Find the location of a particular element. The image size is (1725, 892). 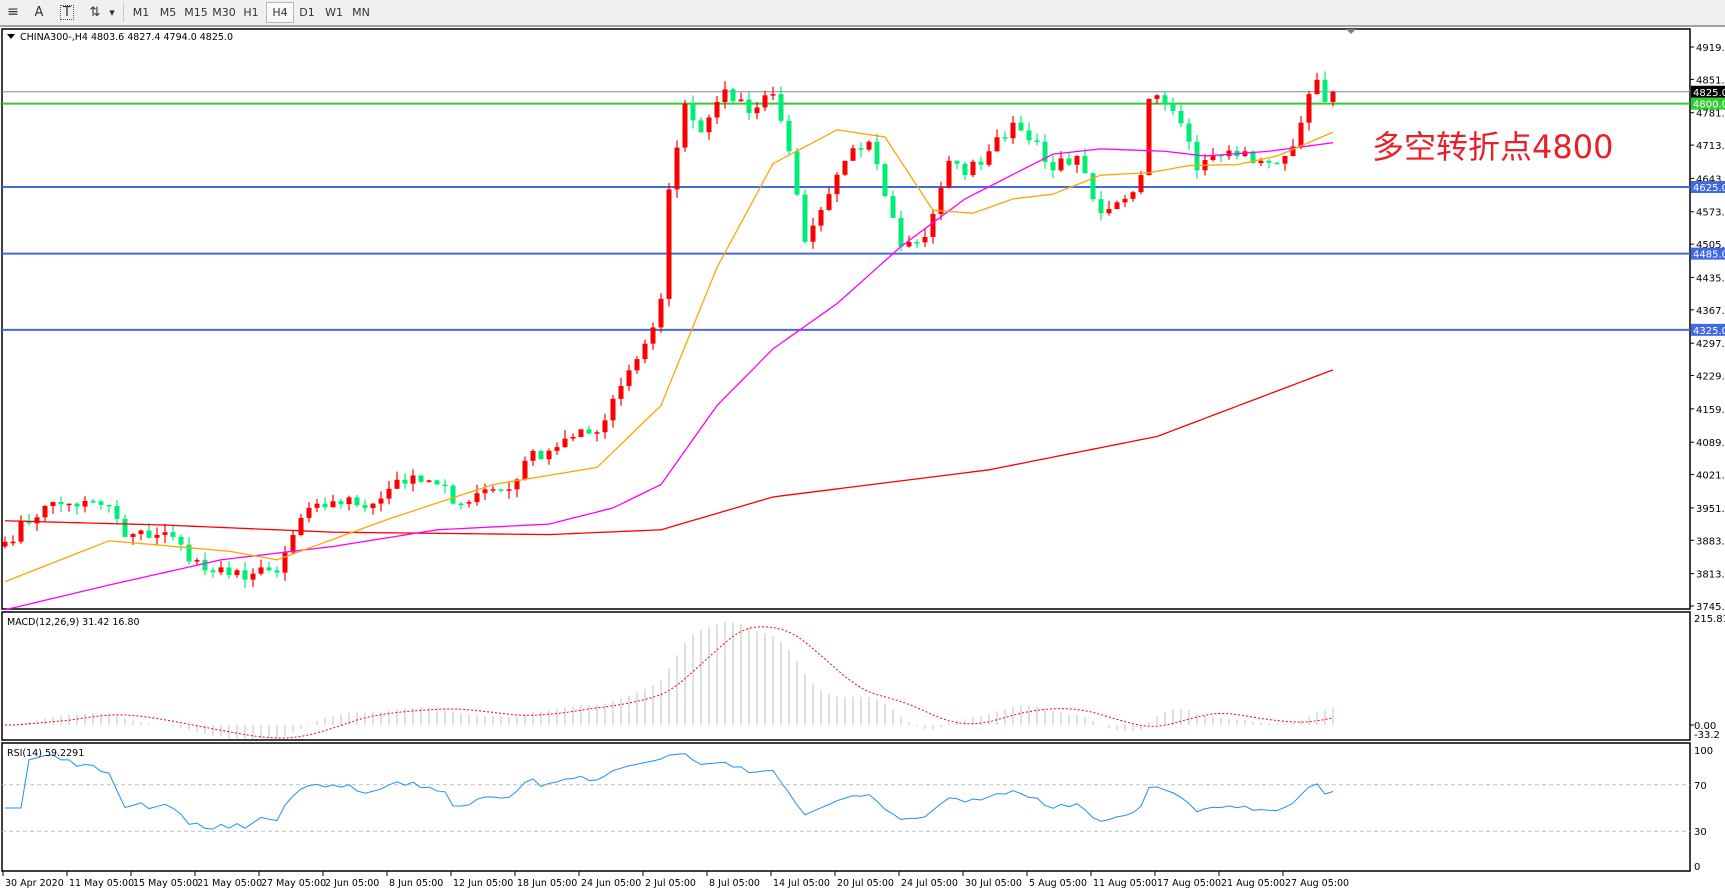

rsi-tick-label: 0 is located at coordinates (1697, 867).